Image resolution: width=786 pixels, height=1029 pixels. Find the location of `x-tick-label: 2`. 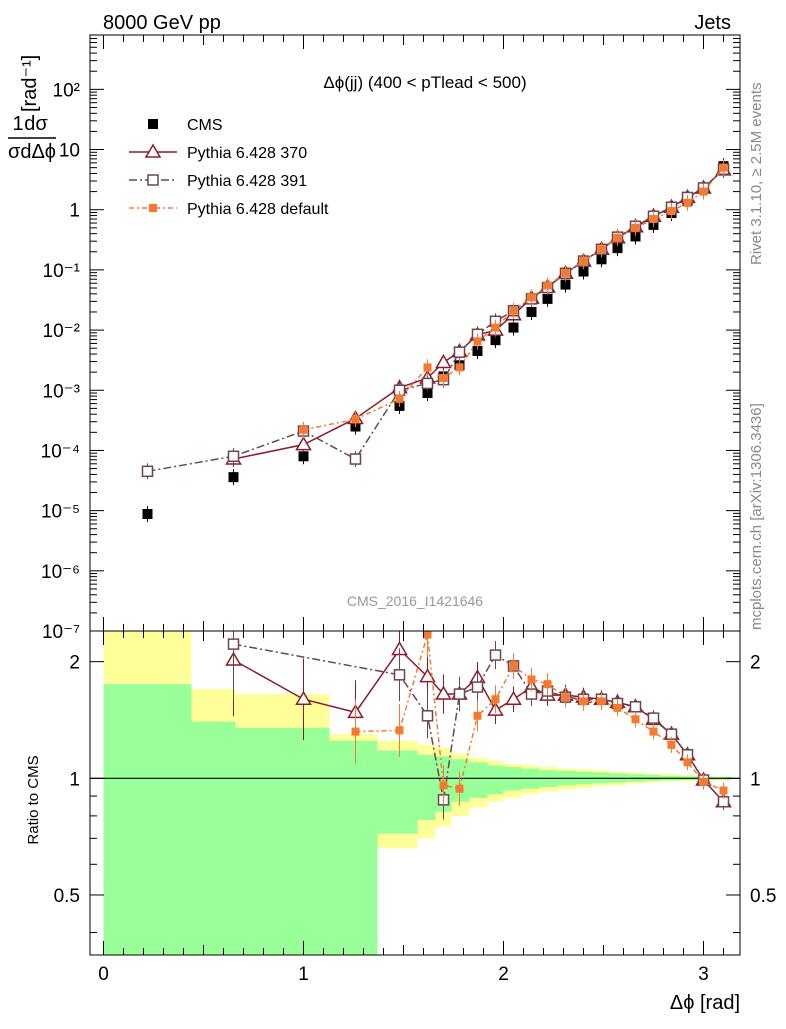

x-tick-label: 2 is located at coordinates (503, 974).